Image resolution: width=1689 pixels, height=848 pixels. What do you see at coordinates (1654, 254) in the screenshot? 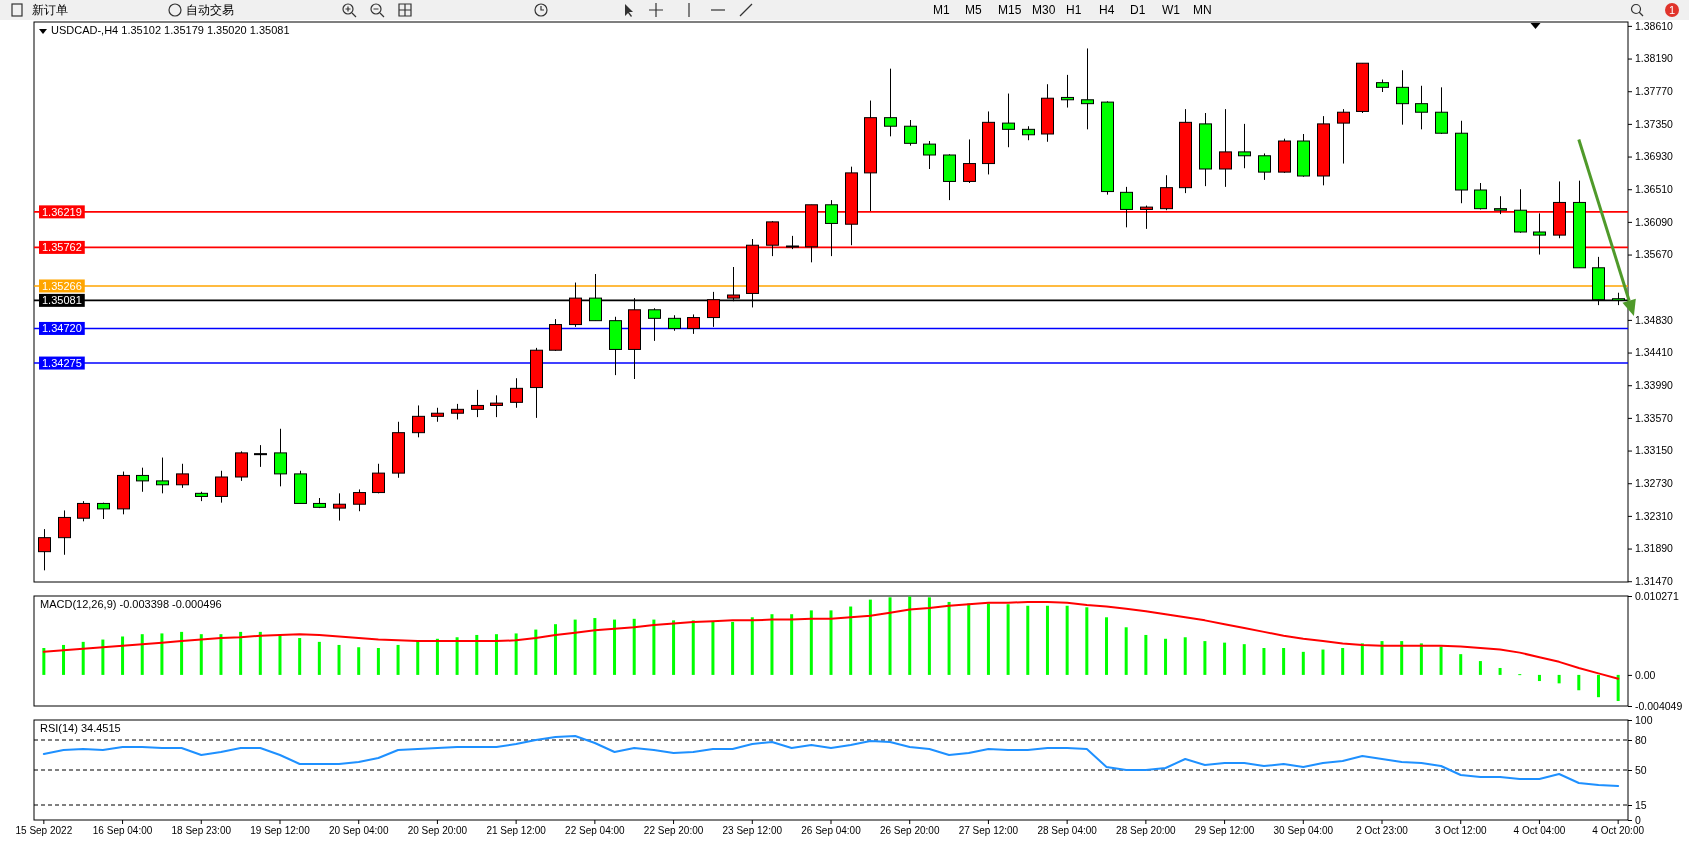
I see `y-tick-label: 1.35670` at bounding box center [1654, 254].